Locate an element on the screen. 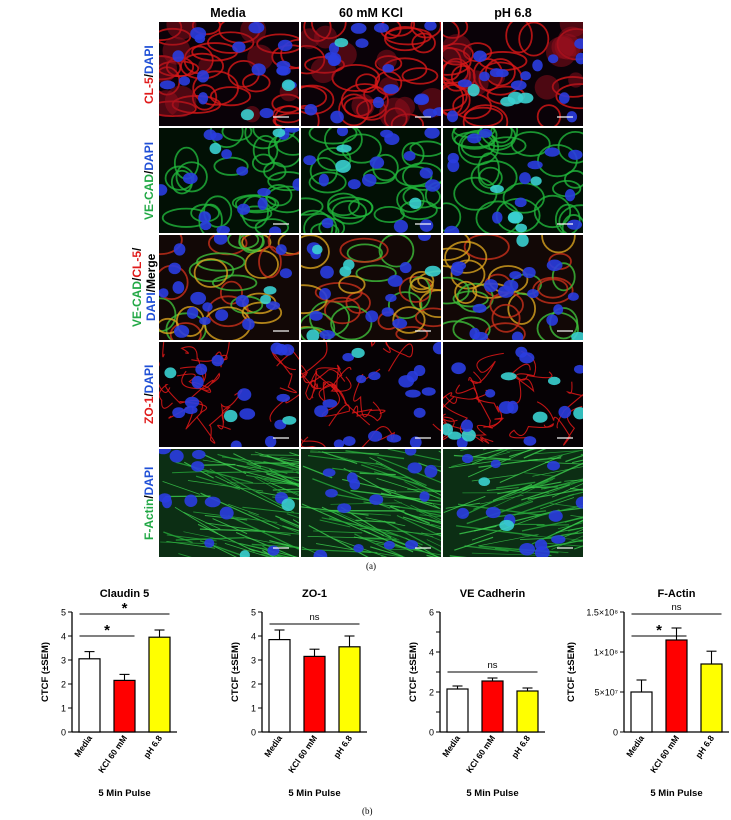  row-label-merge-line2: DAPI/Merge is located at coordinates (151, 287).